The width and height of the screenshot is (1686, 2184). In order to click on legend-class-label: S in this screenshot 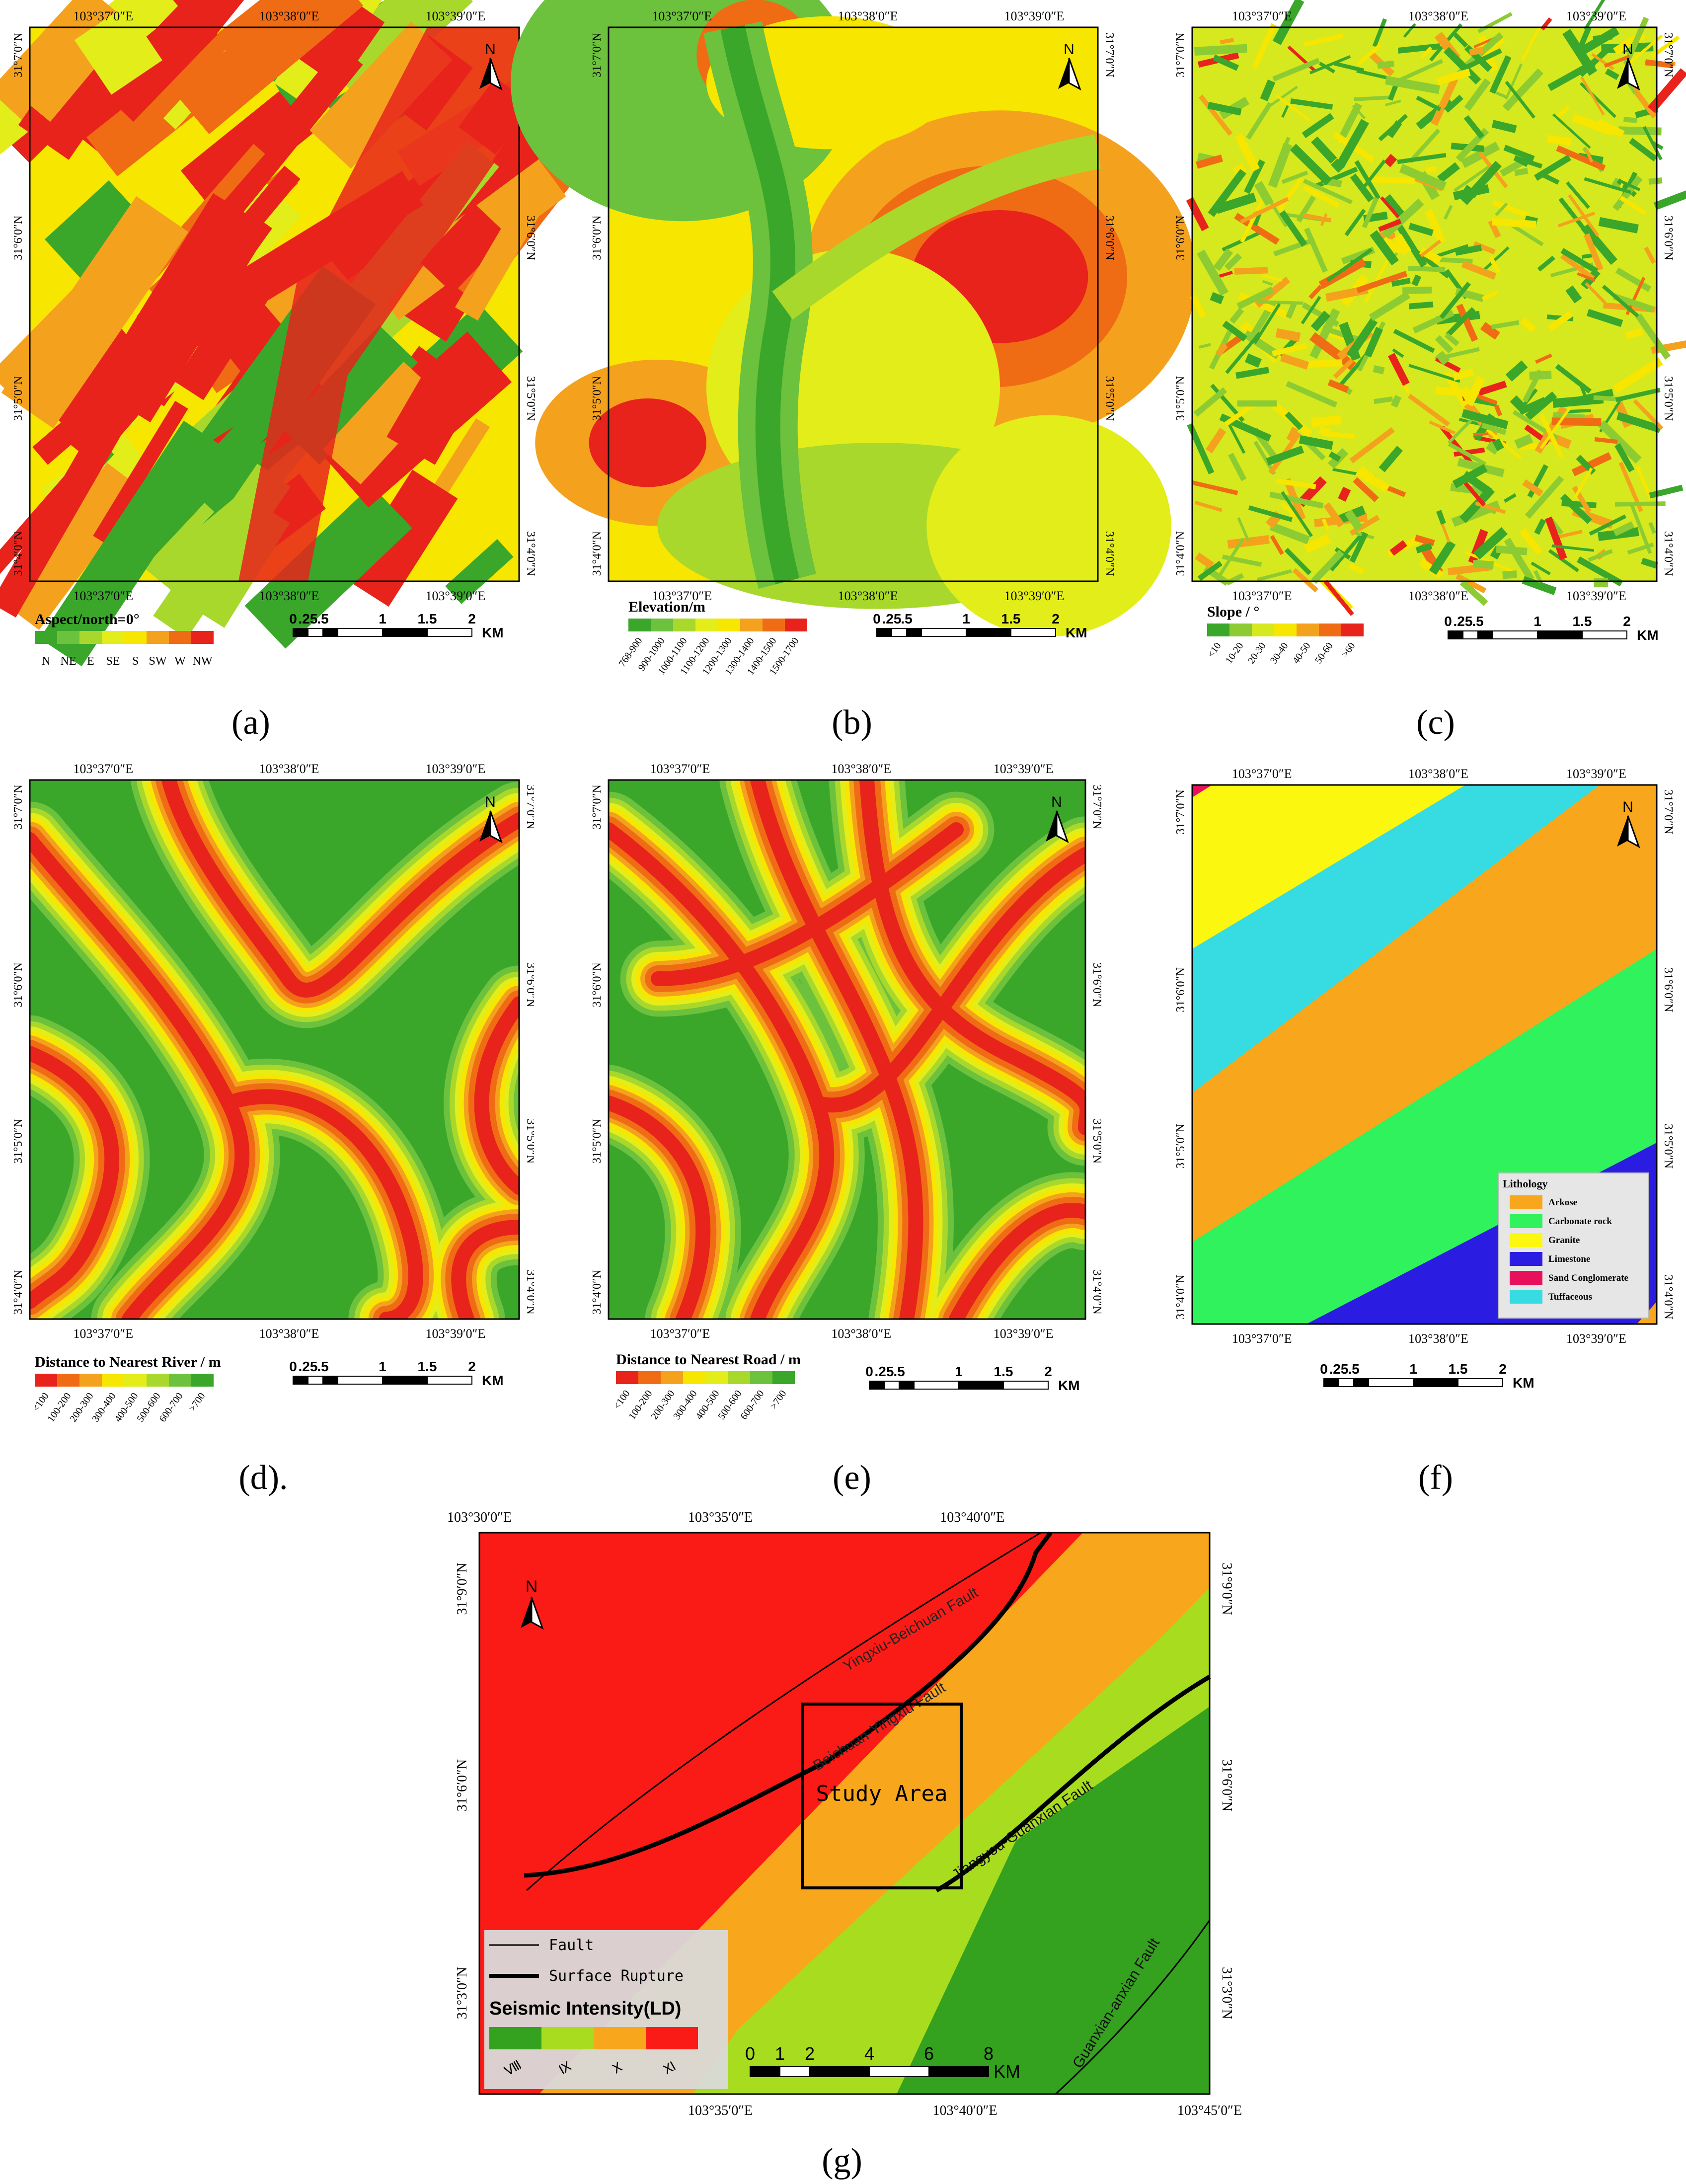, I will do `click(135, 661)`.